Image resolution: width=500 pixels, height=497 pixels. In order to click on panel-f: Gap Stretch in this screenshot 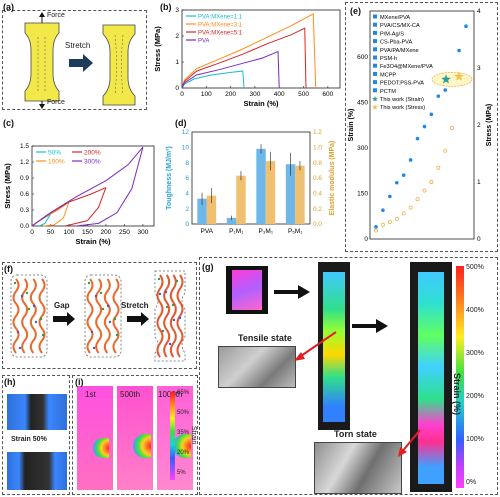, I will do `click(99, 315)`.